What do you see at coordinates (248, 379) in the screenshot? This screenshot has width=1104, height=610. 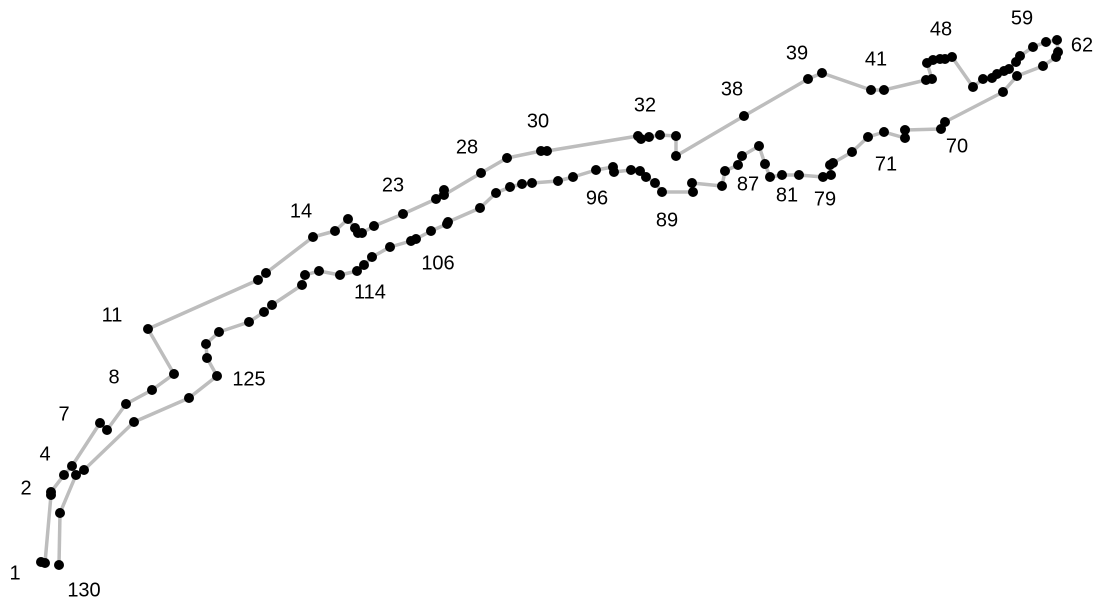 I see `point-label: 125` at bounding box center [248, 379].